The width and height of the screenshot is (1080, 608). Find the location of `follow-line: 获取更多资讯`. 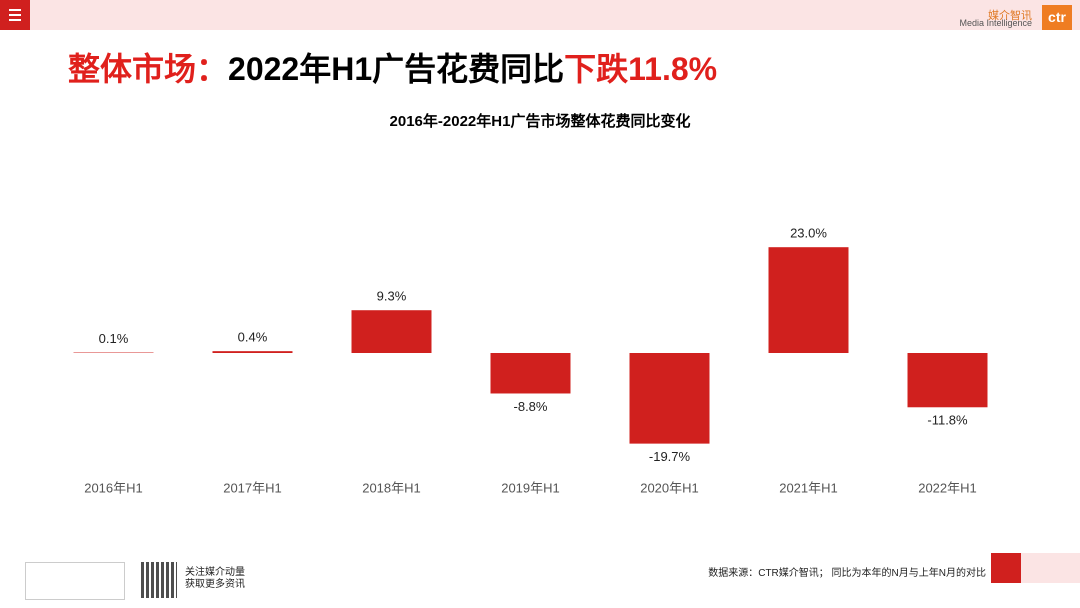

follow-line: 获取更多资讯 is located at coordinates (215, 584).